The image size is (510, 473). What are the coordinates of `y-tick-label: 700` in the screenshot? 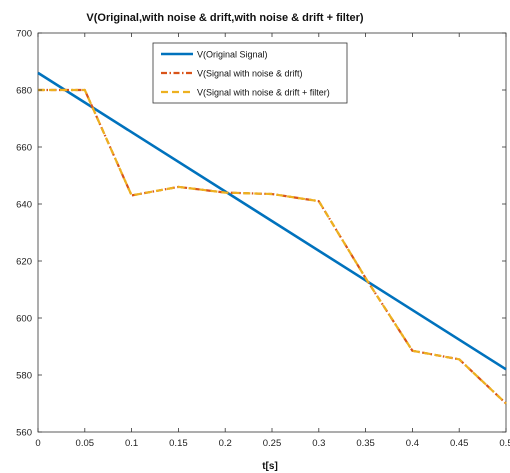 It's located at (24, 34).